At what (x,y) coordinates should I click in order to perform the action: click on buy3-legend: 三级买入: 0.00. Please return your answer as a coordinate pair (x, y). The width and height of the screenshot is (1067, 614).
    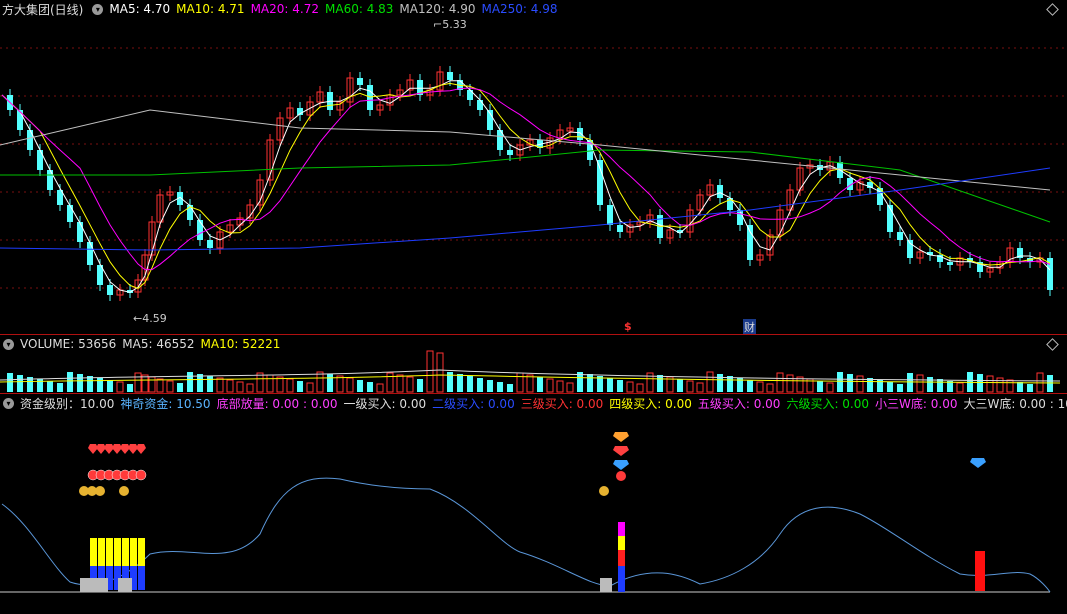
    Looking at the image, I should click on (562, 403).